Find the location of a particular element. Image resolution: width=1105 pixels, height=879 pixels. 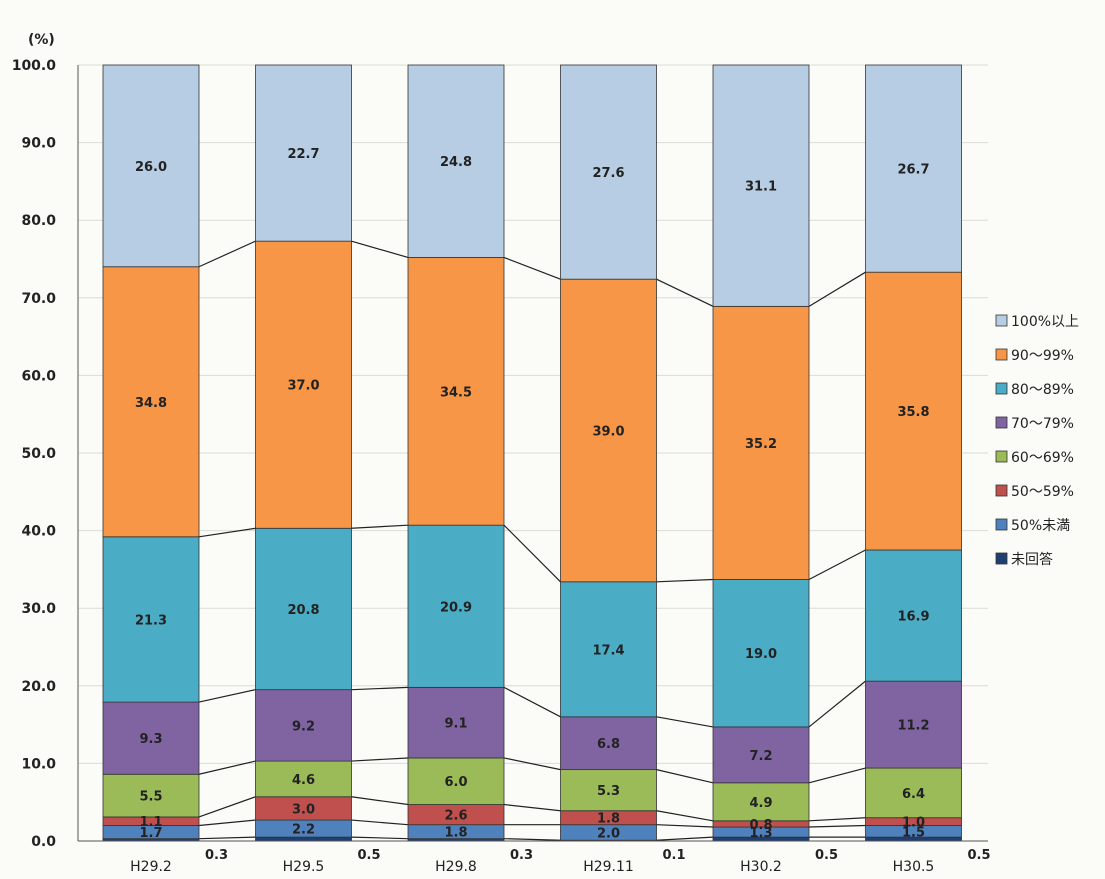

data-label: 21.3 is located at coordinates (151, 620).